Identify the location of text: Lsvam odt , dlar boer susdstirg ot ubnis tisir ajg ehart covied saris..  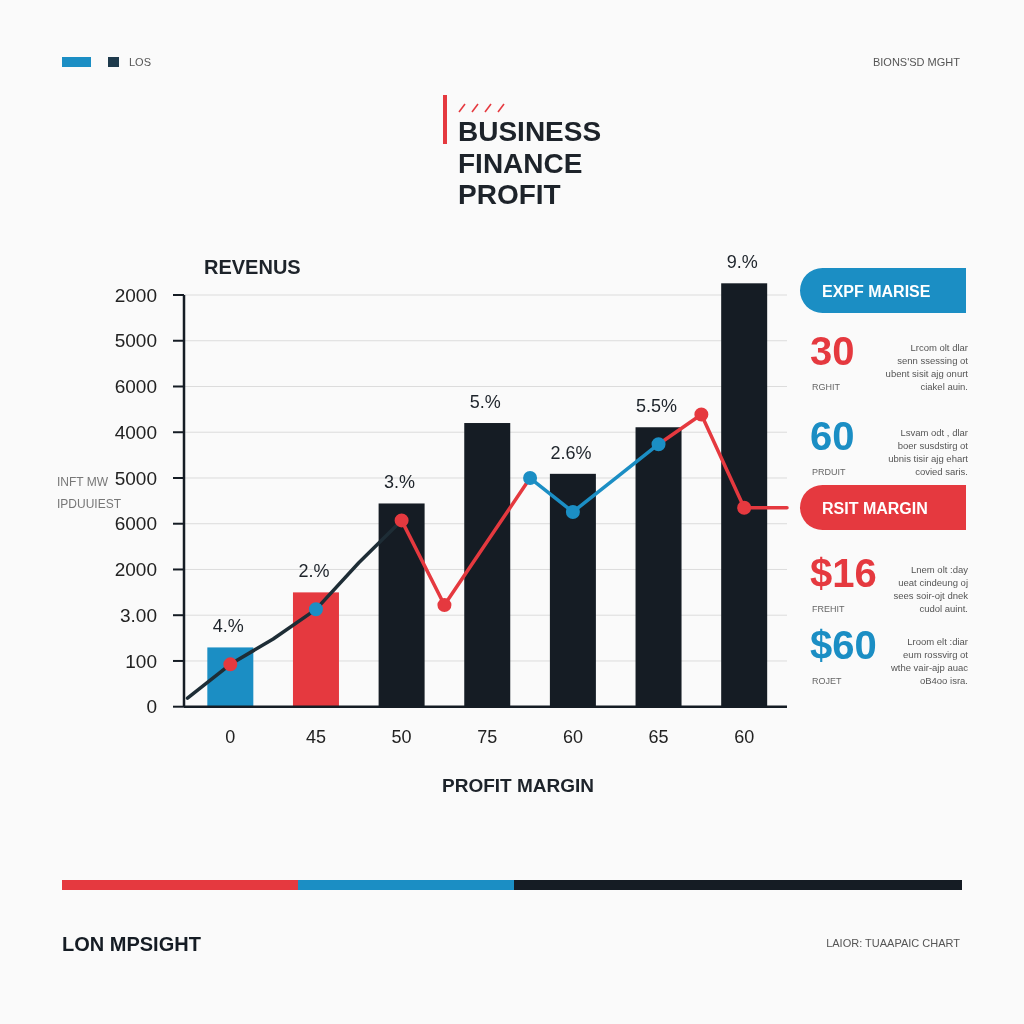
(928, 452).